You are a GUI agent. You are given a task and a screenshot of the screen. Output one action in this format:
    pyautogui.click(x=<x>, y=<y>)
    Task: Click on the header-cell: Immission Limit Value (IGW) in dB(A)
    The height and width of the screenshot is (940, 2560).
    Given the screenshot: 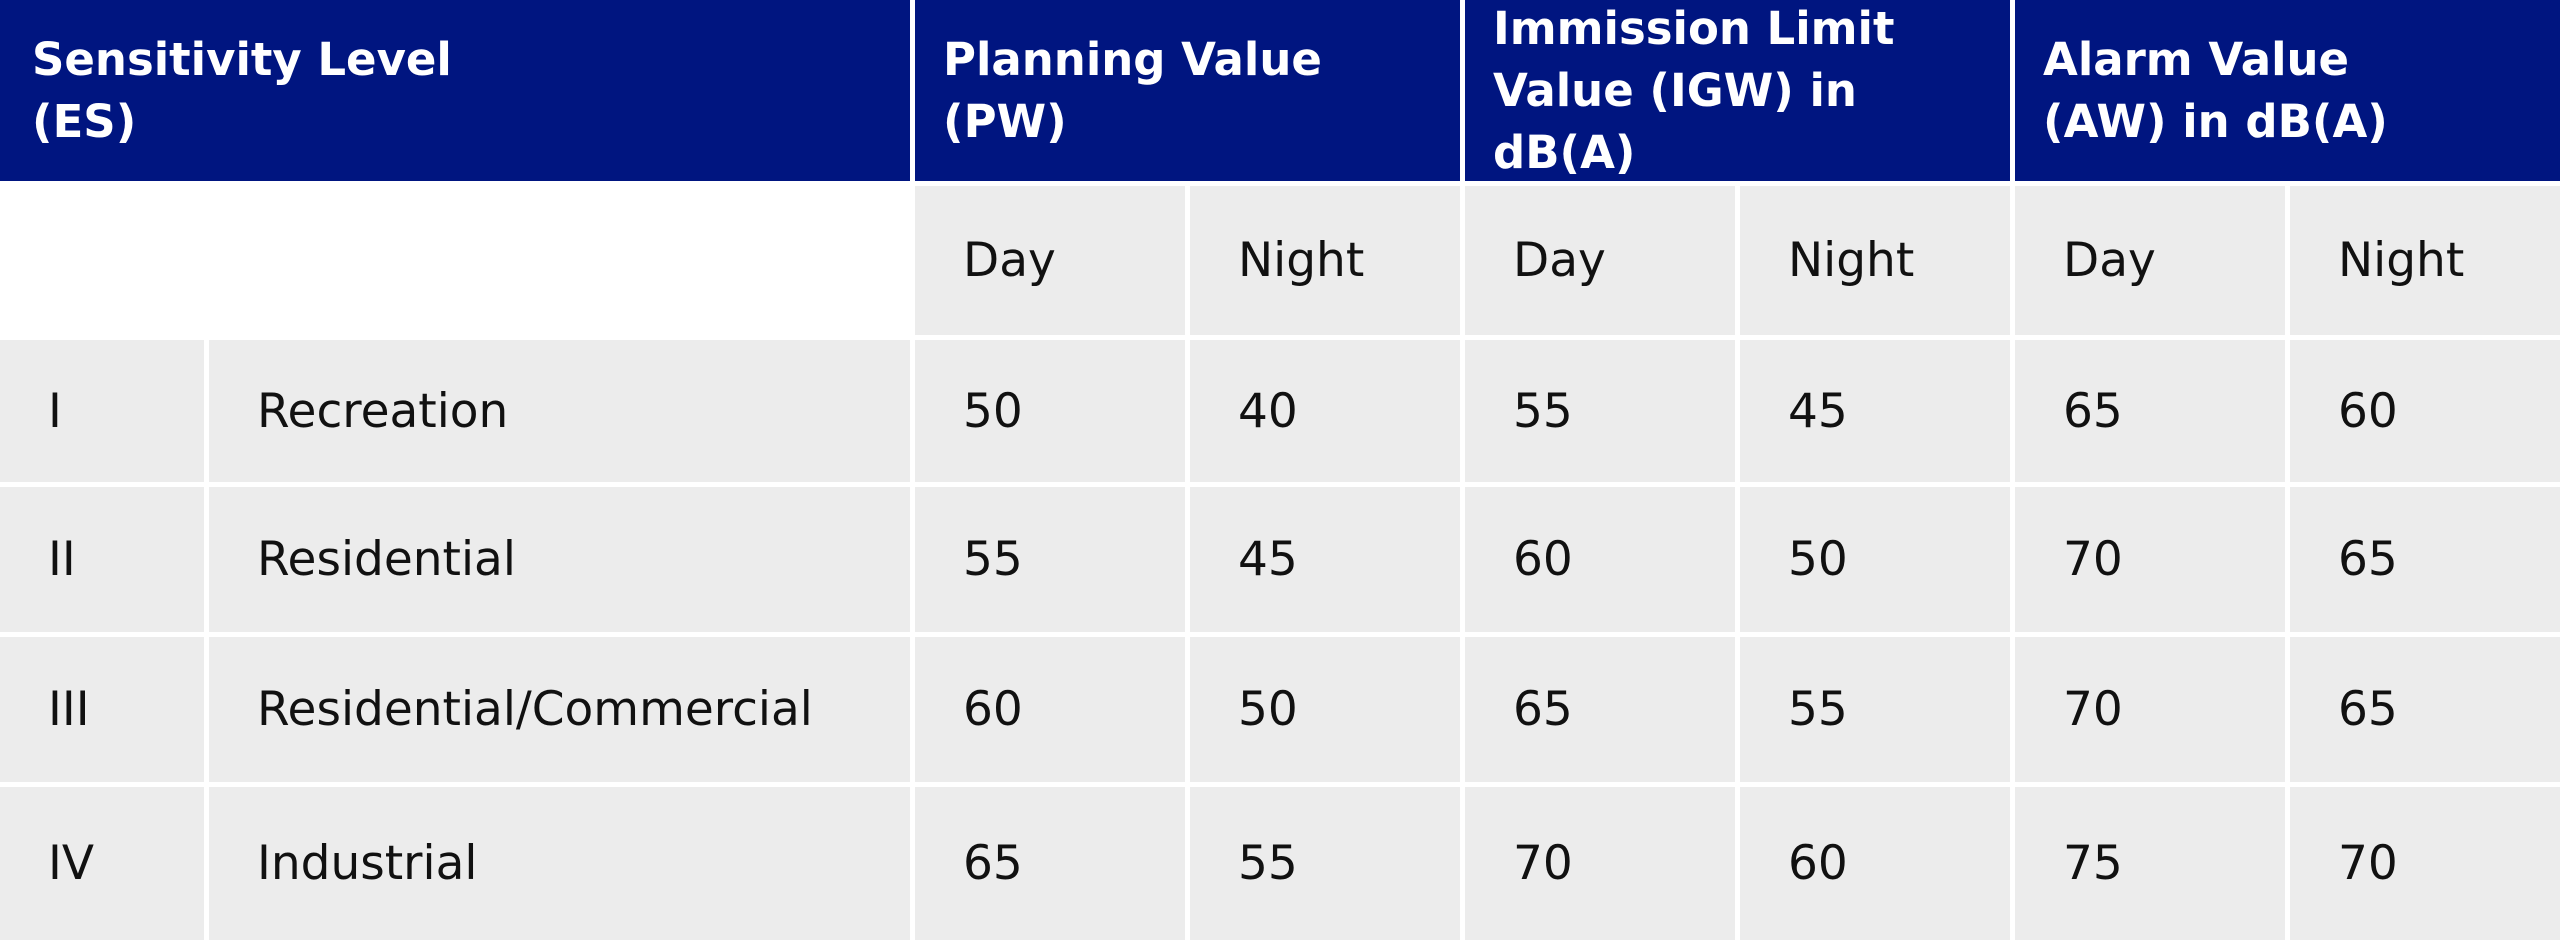 What is the action you would take?
    pyautogui.click(x=1737, y=90)
    